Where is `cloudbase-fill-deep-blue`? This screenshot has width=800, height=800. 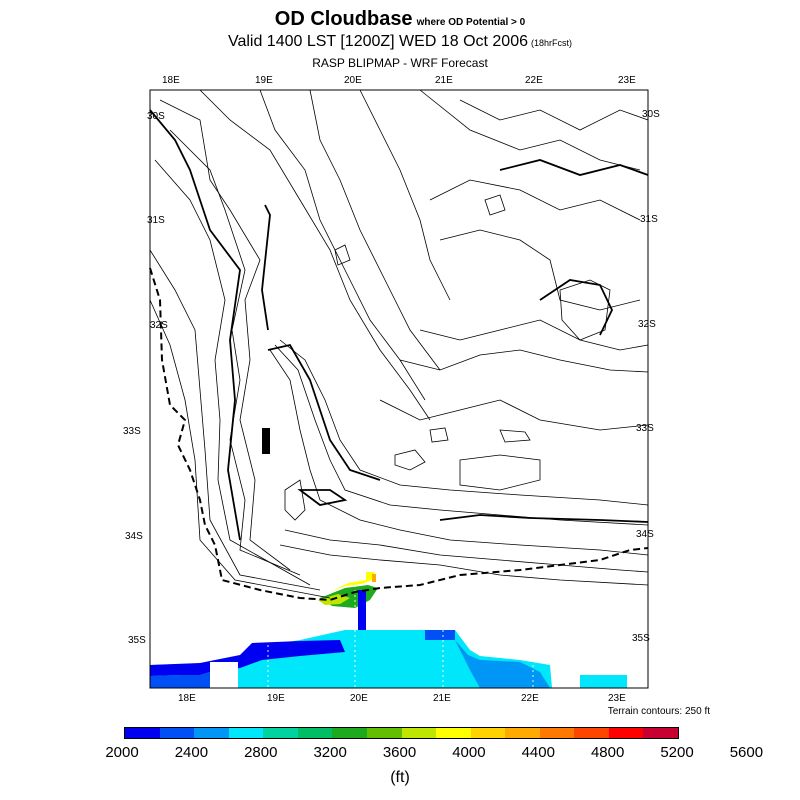 cloudbase-fill-deep-blue is located at coordinates (247, 658).